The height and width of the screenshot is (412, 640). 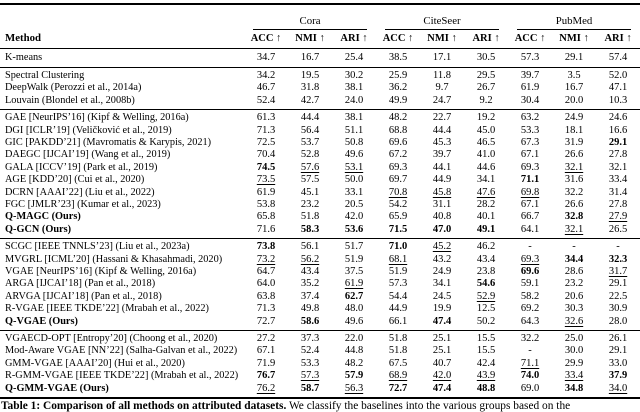 I want to click on metric-value-cell: 51.9, so click(x=398, y=271).